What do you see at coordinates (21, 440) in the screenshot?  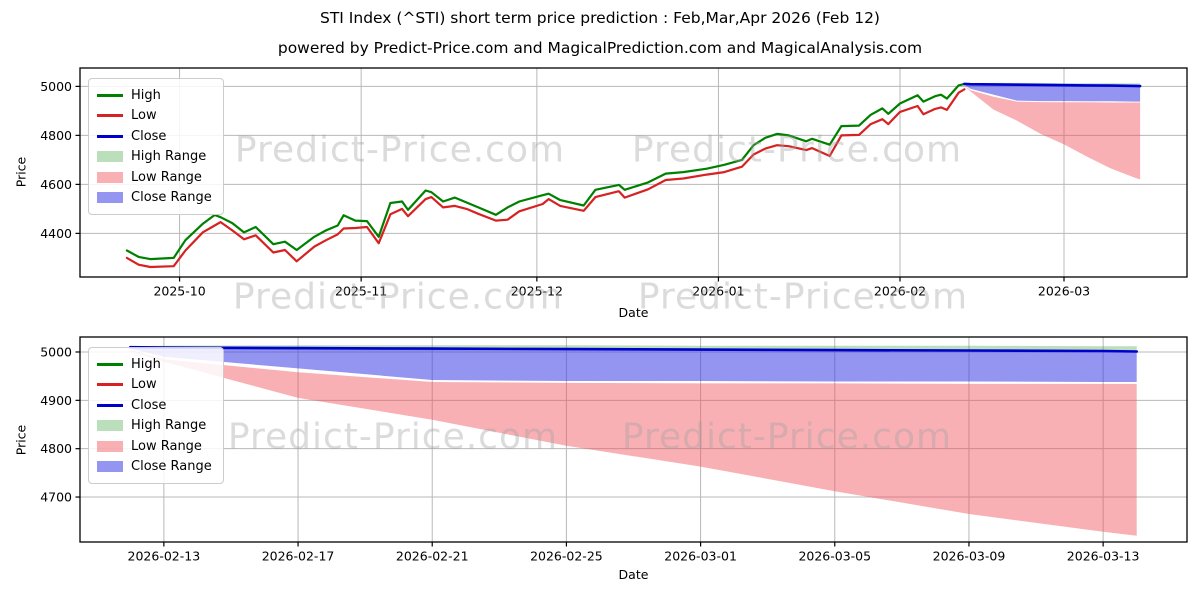 I see `bottom-chart-ylabel: Price` at bounding box center [21, 440].